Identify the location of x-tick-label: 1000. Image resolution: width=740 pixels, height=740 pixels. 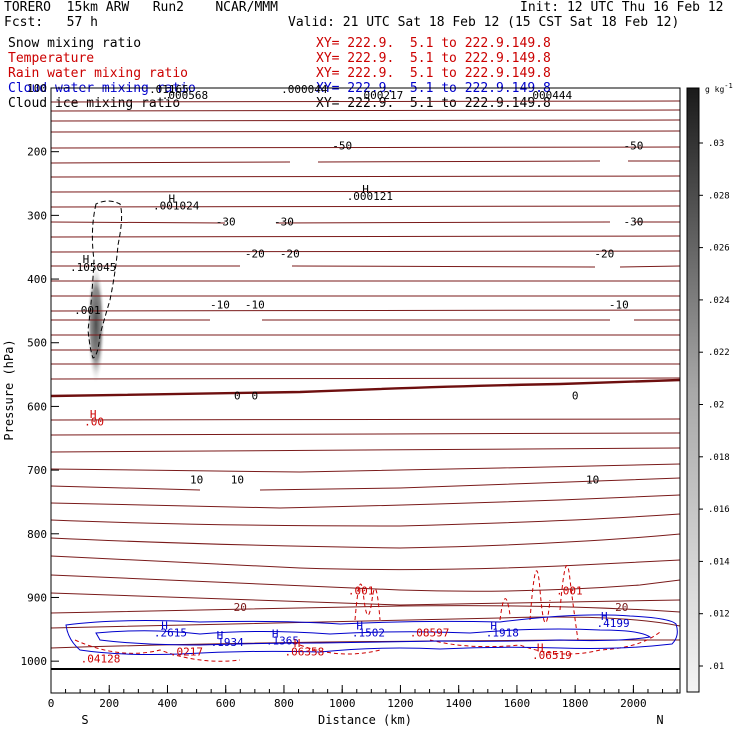
(342, 703).